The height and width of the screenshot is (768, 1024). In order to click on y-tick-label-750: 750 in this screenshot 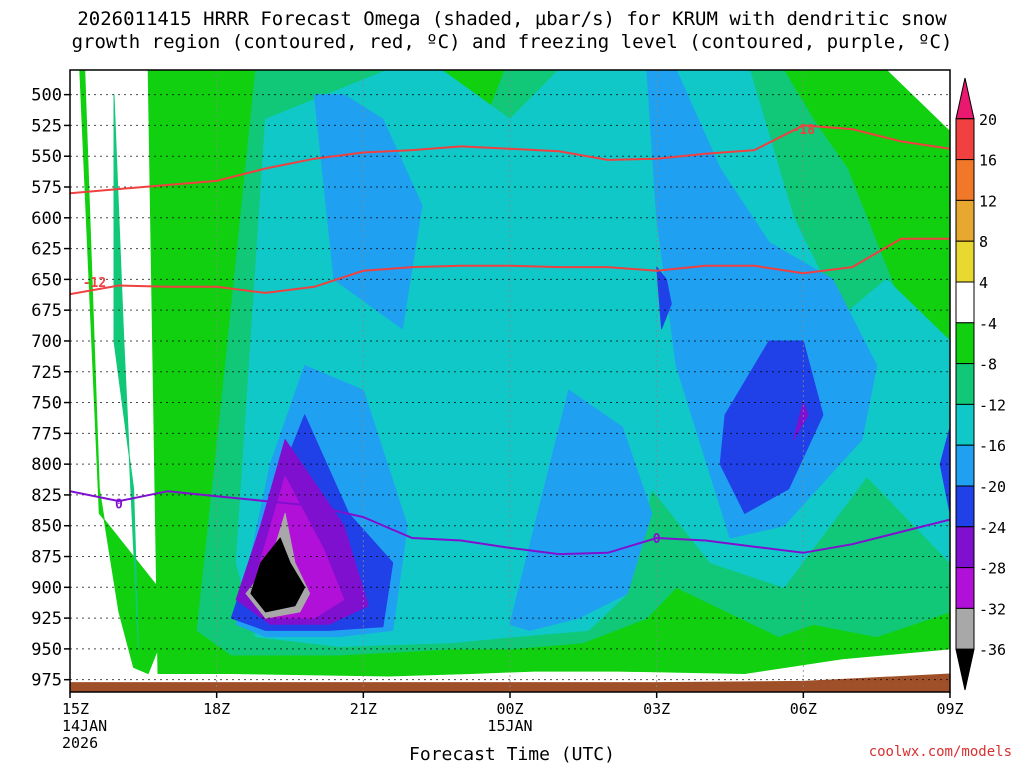, I will do `click(46, 404)`.